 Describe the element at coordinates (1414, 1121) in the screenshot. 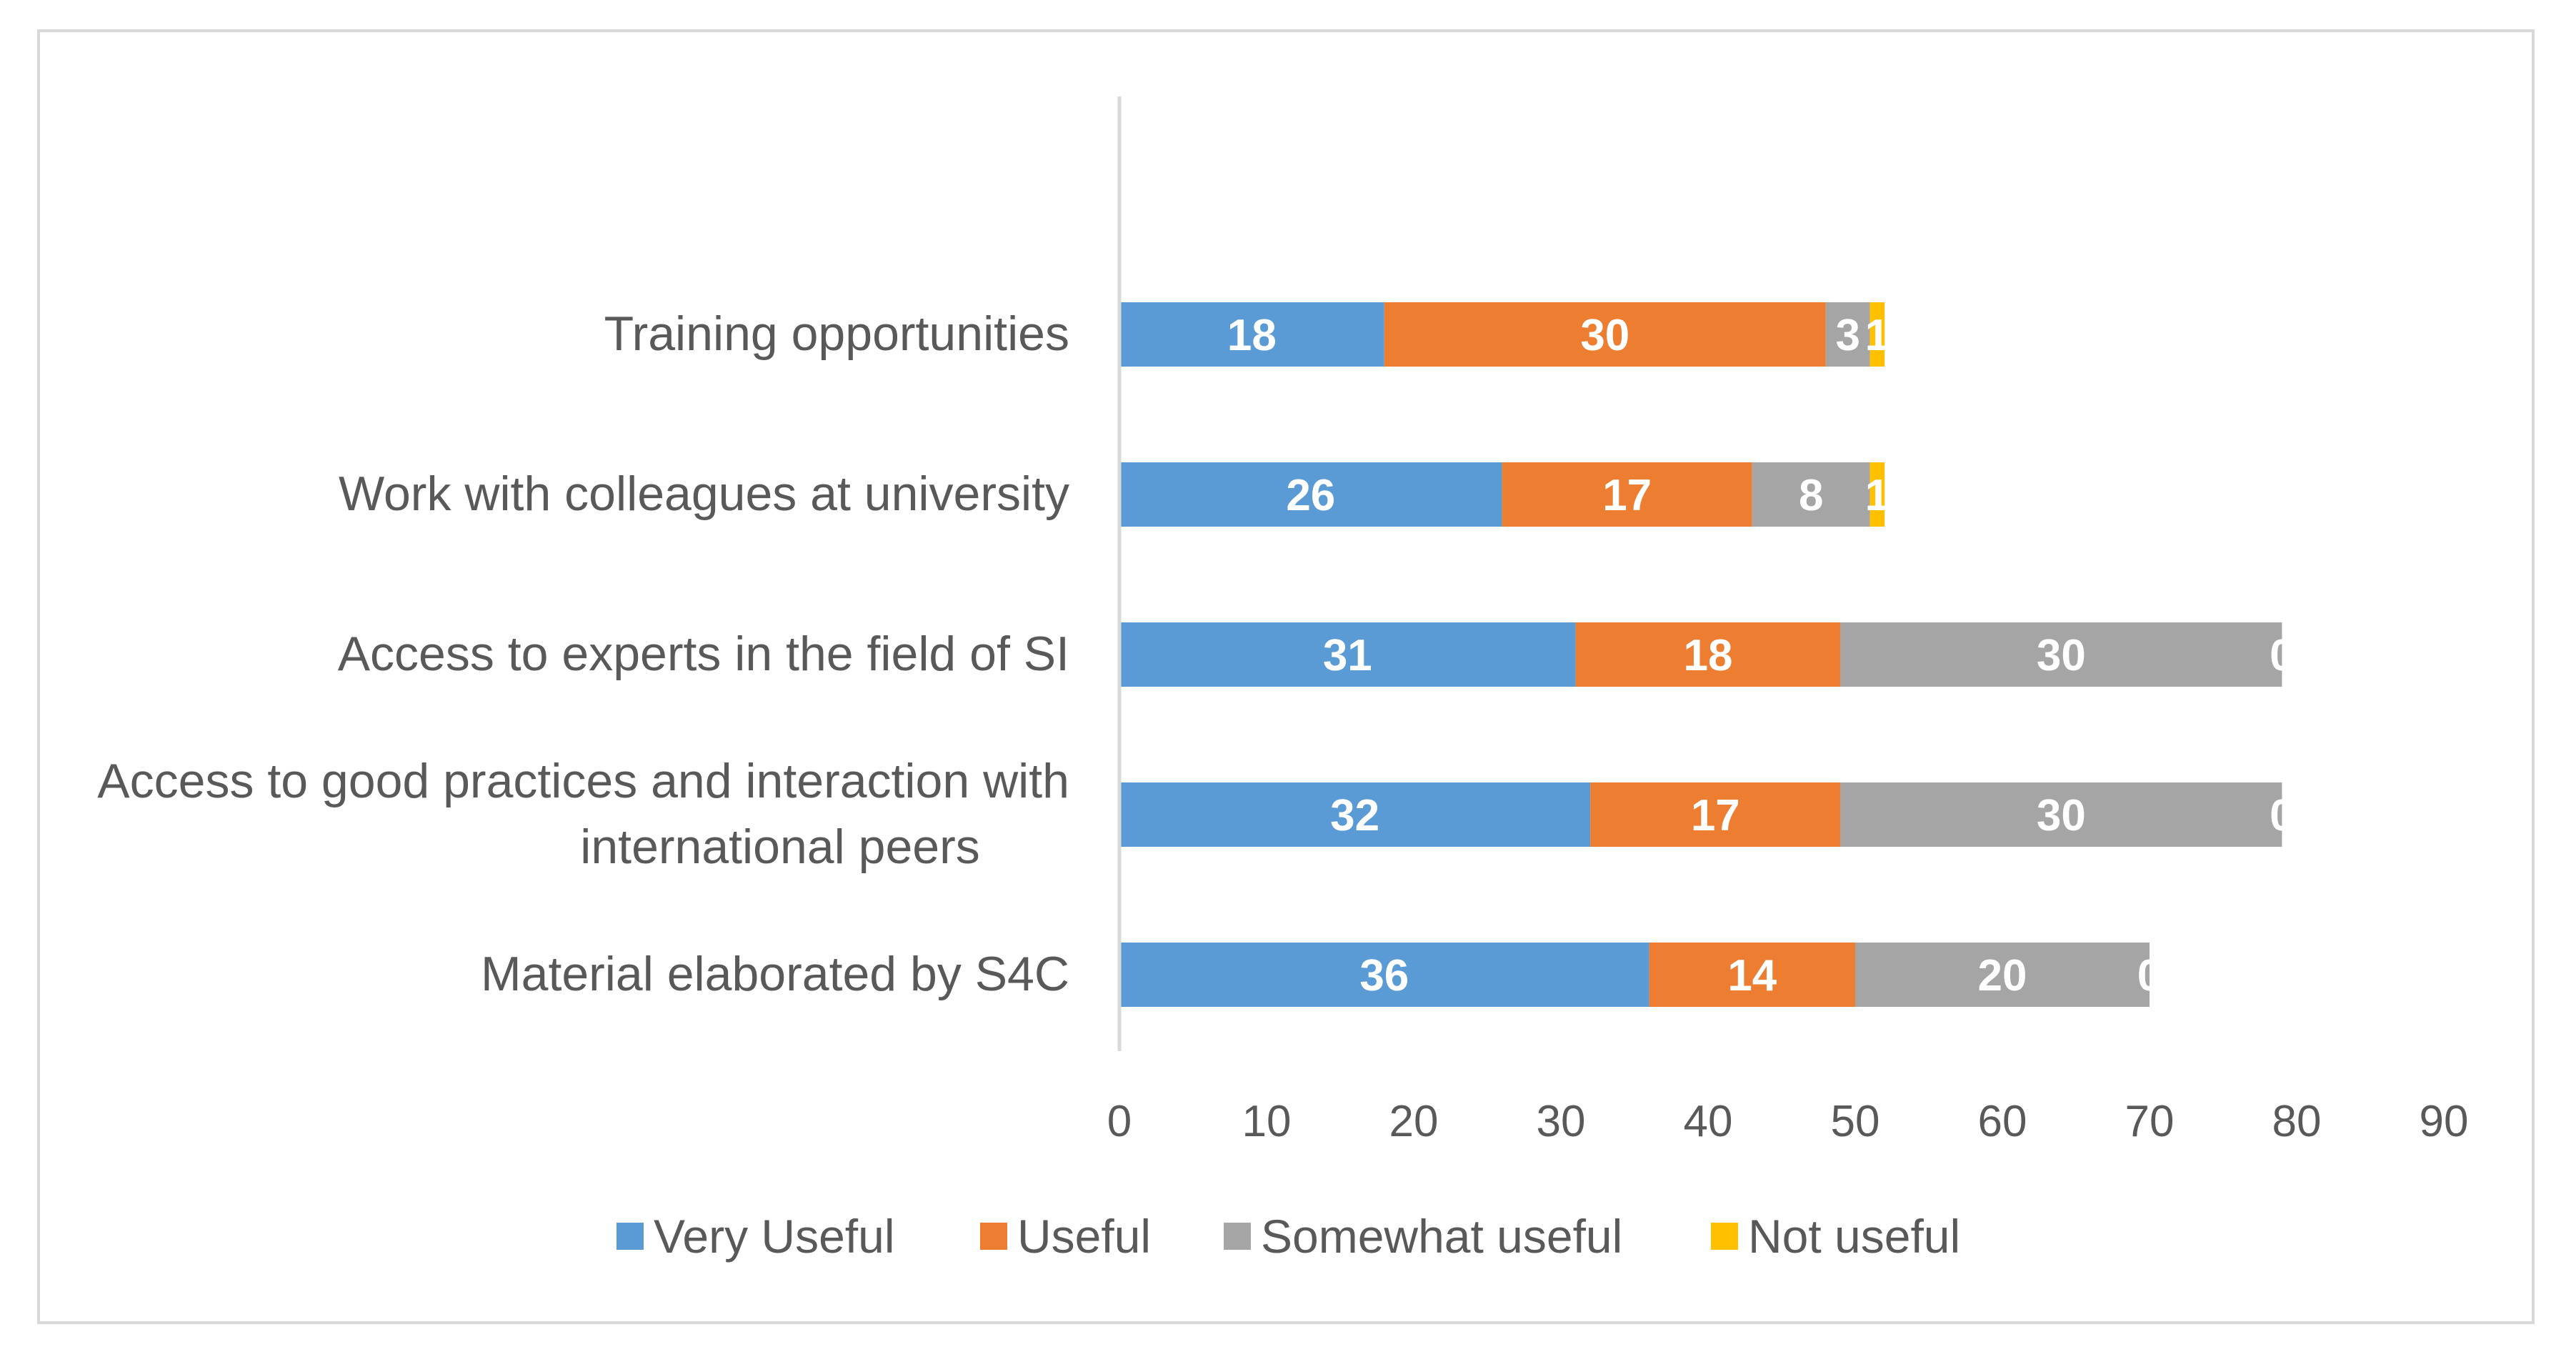

I see `x-tick-label: 20` at that location.